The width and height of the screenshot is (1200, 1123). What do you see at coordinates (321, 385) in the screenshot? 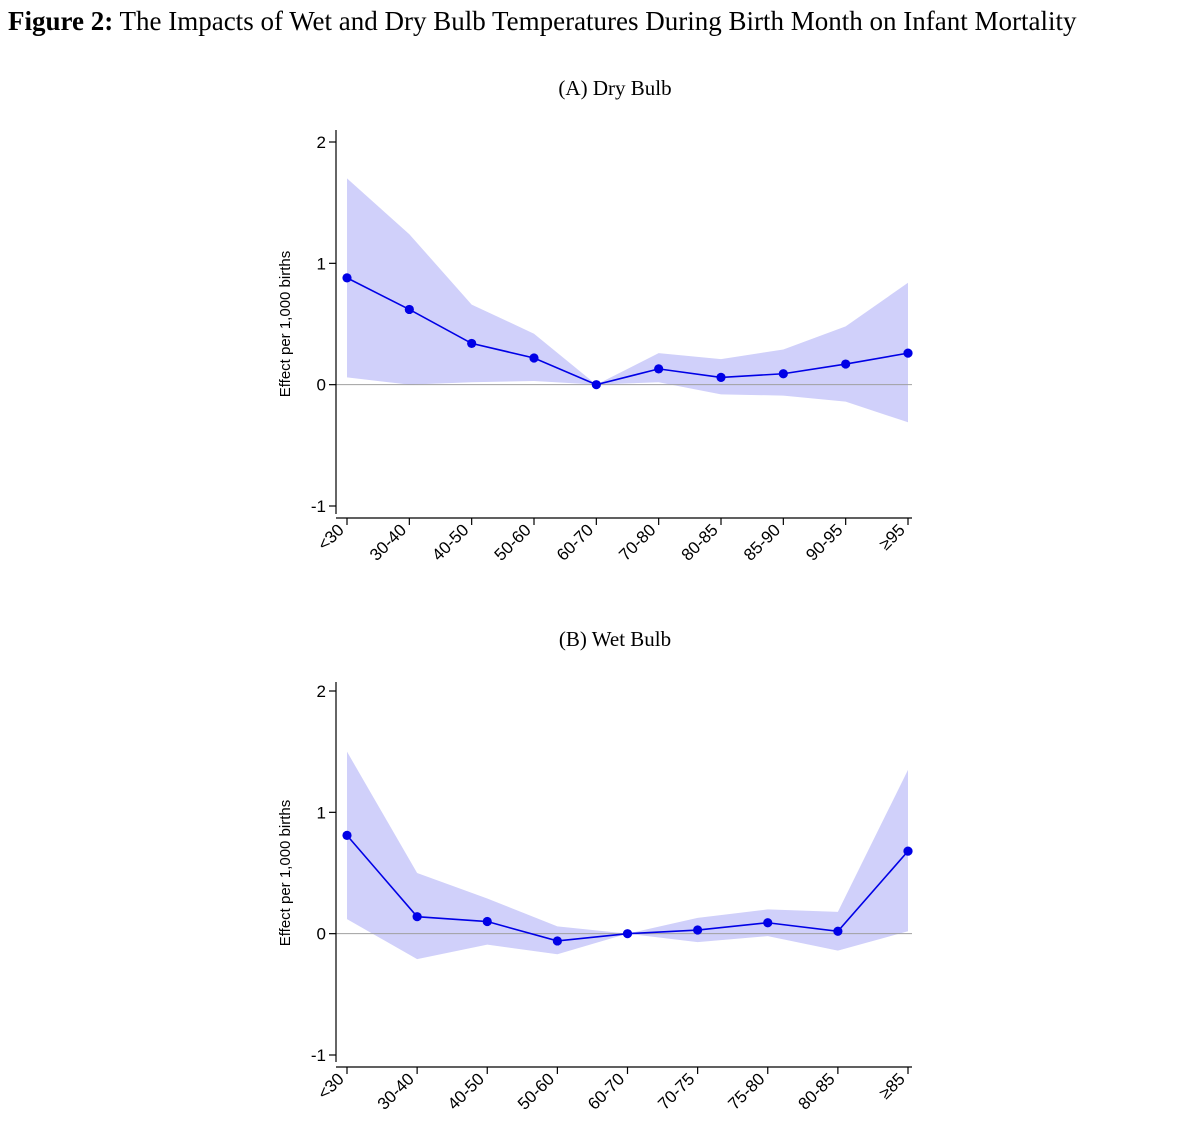
I see `dry-bulb-y-tick-label: 0` at bounding box center [321, 385].